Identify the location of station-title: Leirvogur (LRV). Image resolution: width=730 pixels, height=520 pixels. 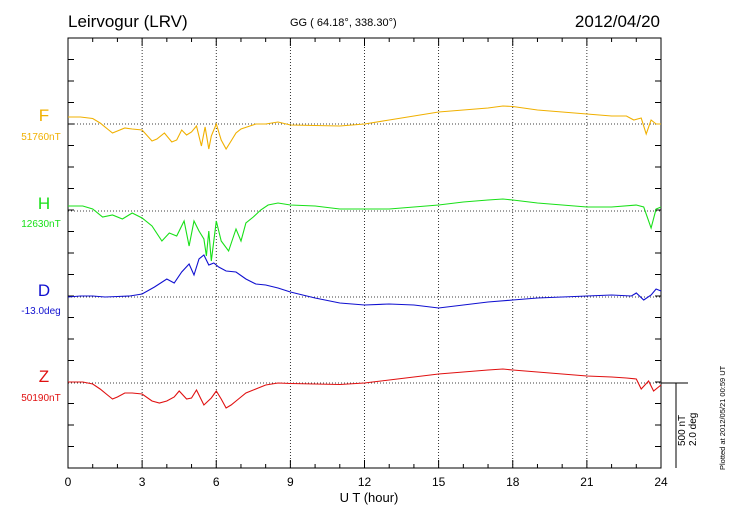
(128, 21).